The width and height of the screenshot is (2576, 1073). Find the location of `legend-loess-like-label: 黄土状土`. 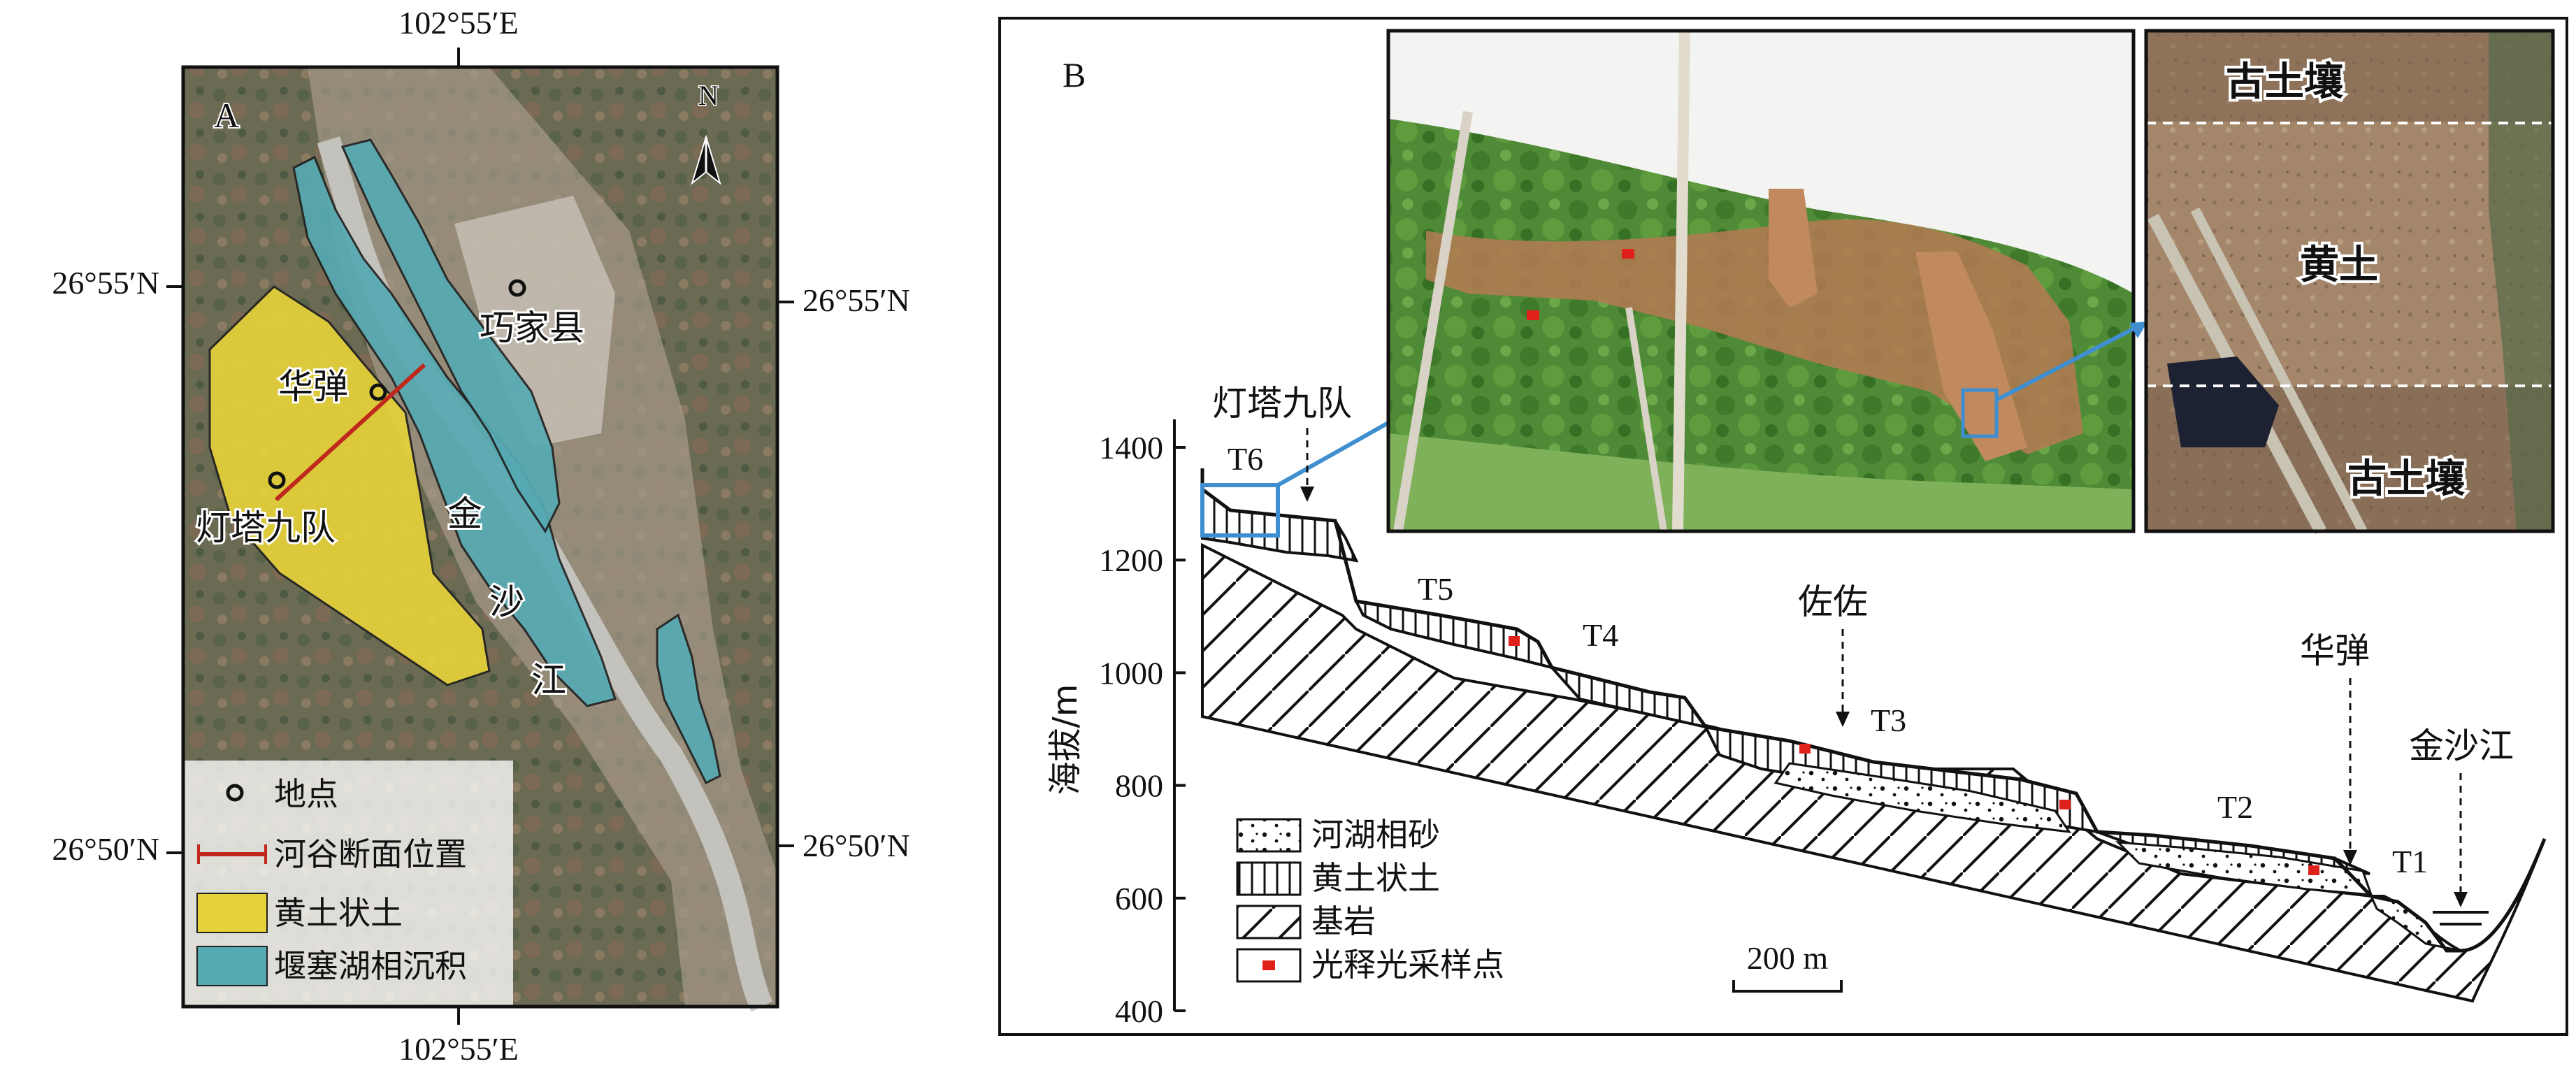

legend-loess-like-label: 黄土状土 is located at coordinates (1375, 878).